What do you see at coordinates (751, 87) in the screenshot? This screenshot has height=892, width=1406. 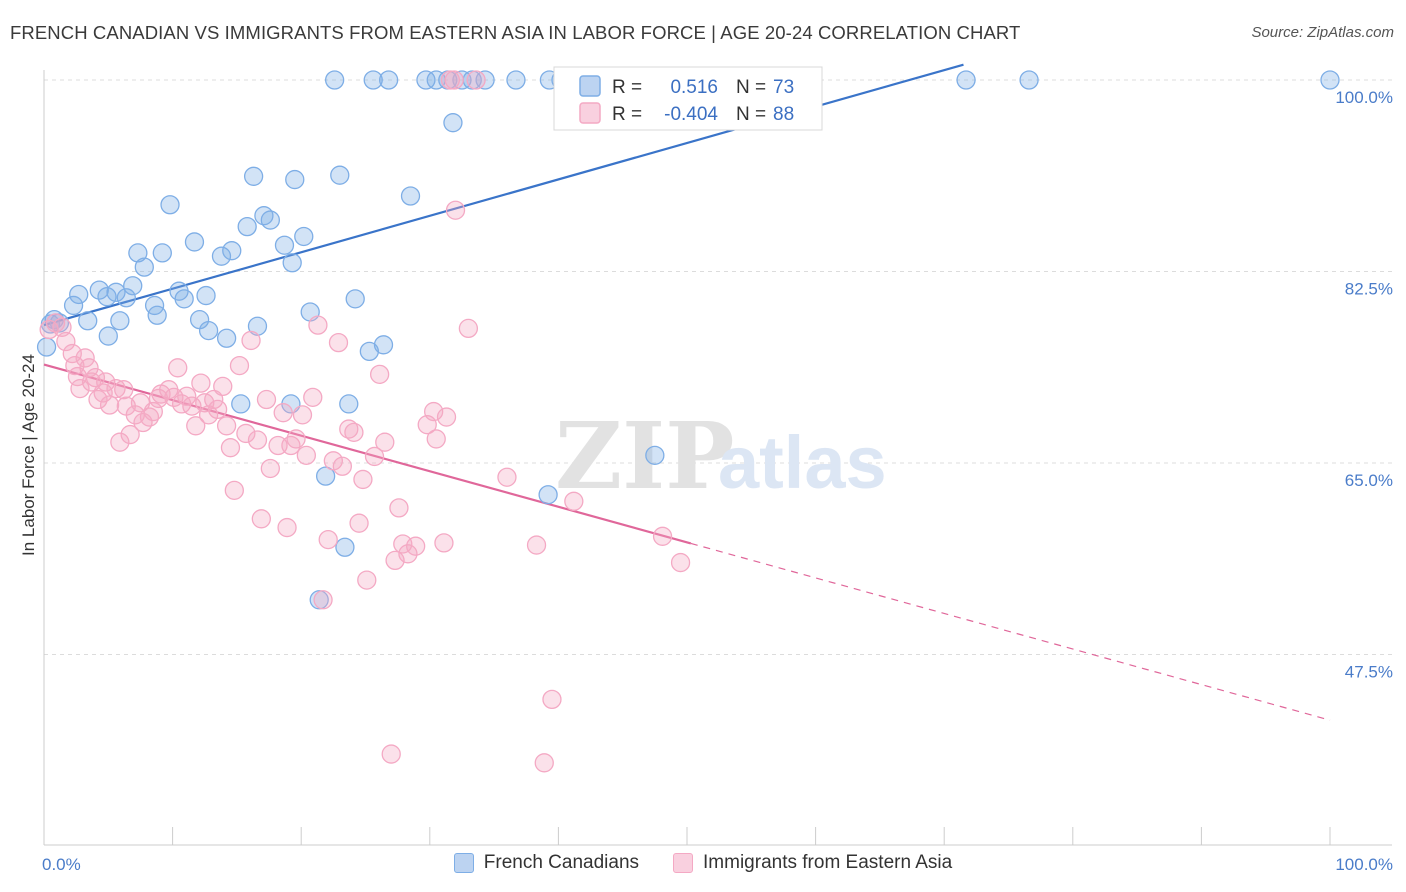 I see `legend-n-label-0: N =` at bounding box center [751, 87].